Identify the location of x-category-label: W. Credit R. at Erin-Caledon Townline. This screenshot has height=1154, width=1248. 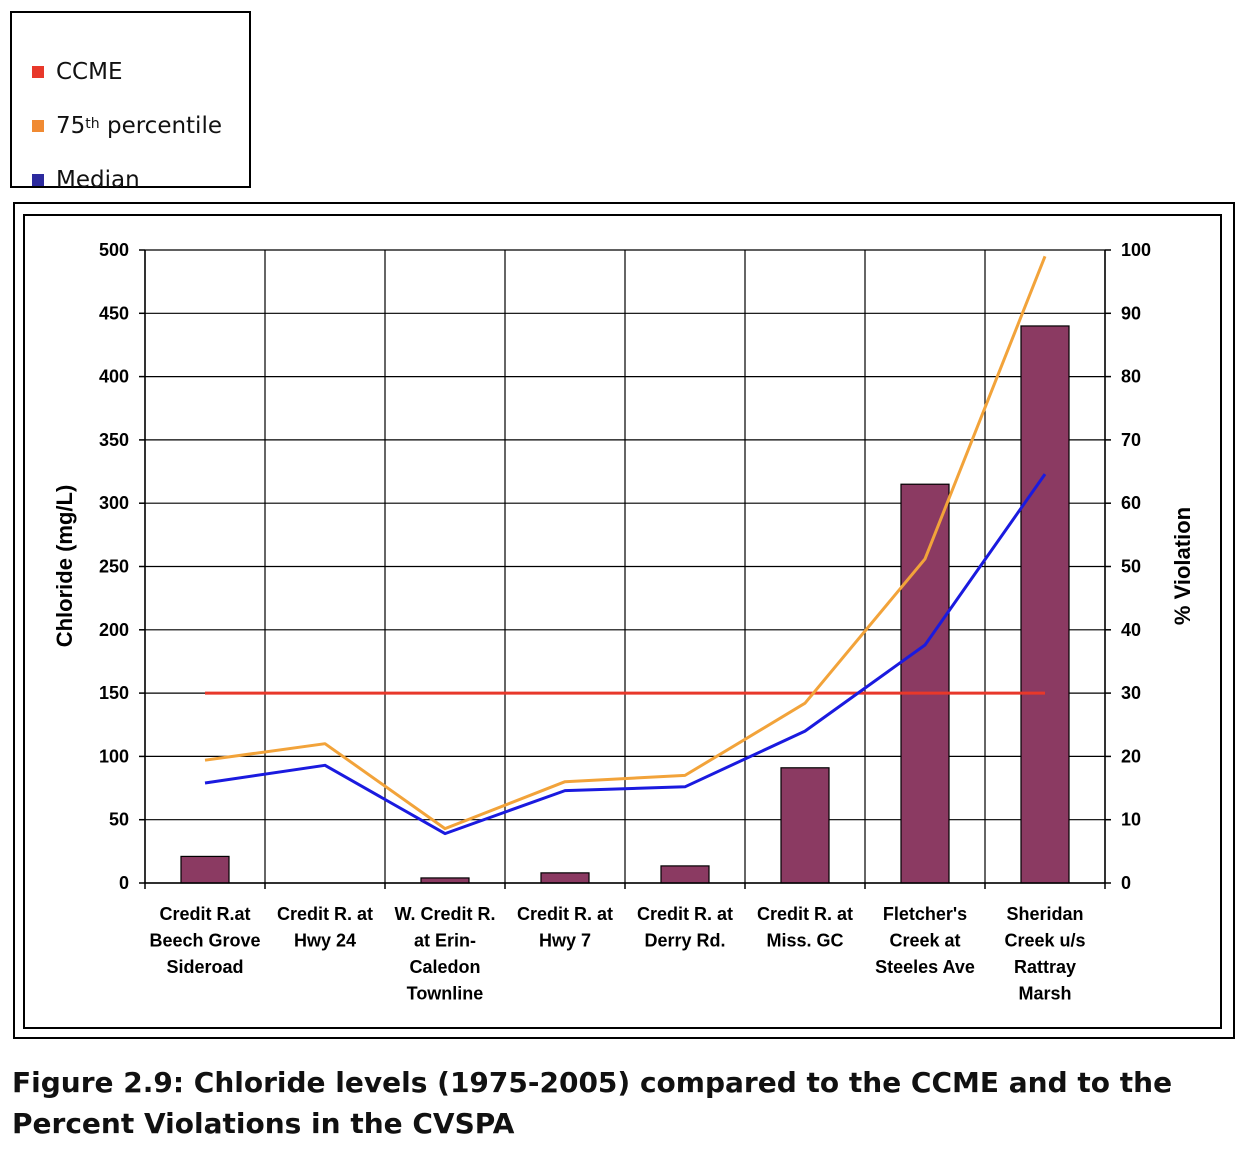
(444, 954).